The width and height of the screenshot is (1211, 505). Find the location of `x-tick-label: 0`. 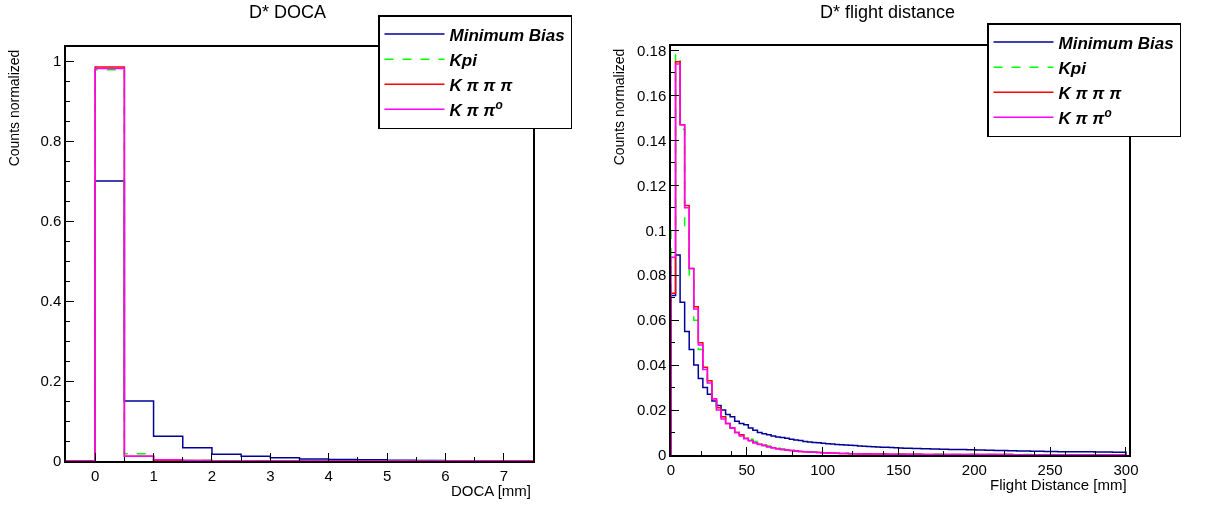

x-tick-label: 0 is located at coordinates (95, 475).